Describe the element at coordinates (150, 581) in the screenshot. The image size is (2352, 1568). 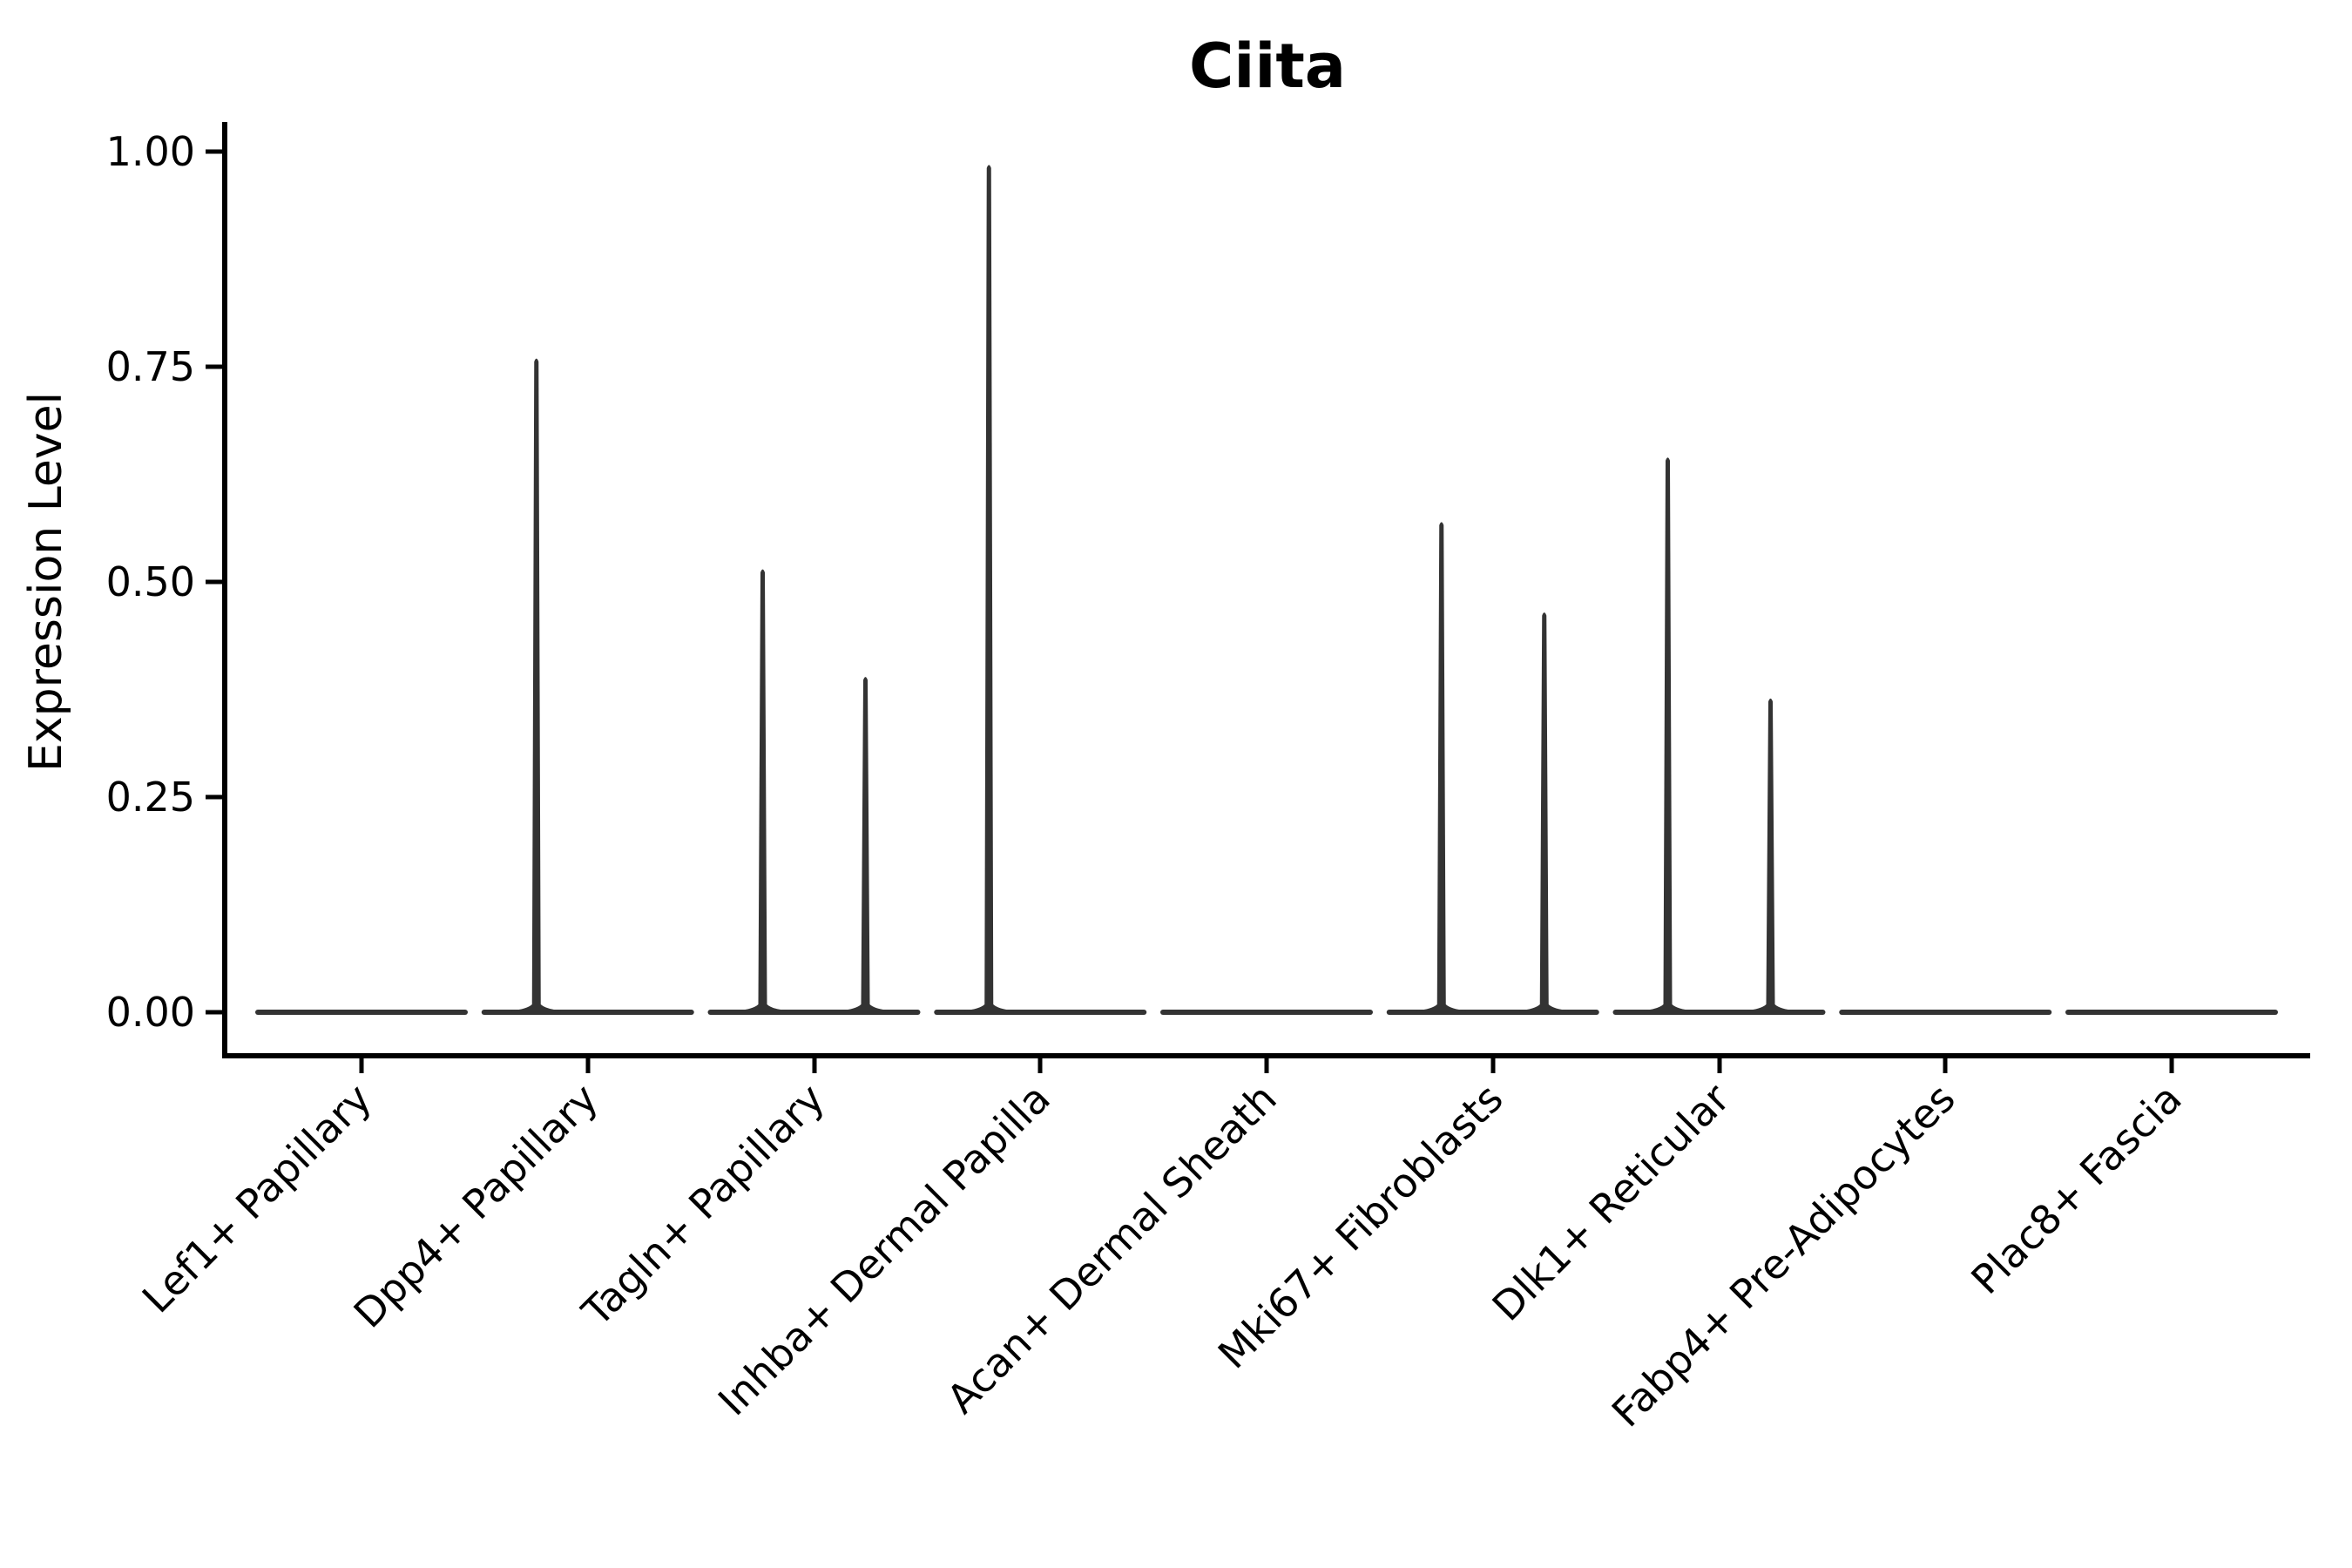
I see `y-tick-label: 0.50` at that location.